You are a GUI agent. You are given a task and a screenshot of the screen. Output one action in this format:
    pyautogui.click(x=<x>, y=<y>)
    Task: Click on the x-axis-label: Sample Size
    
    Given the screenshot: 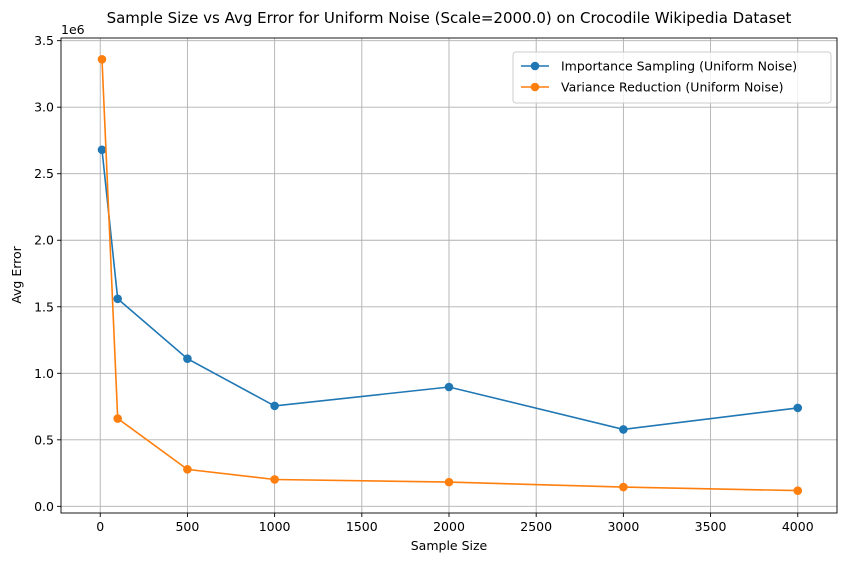 What is the action you would take?
    pyautogui.click(x=449, y=545)
    